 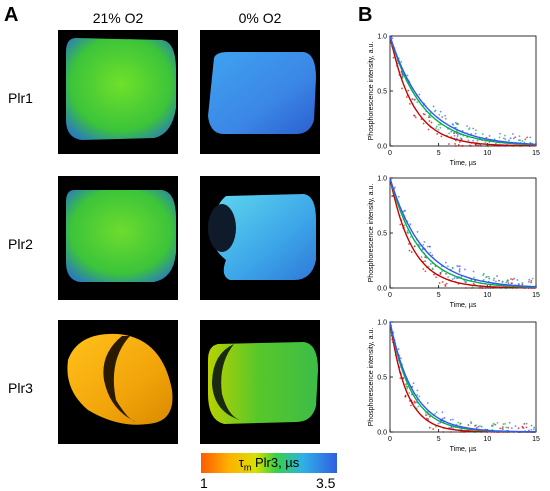 I want to click on image-plr2-21-percent, so click(x=118, y=238).